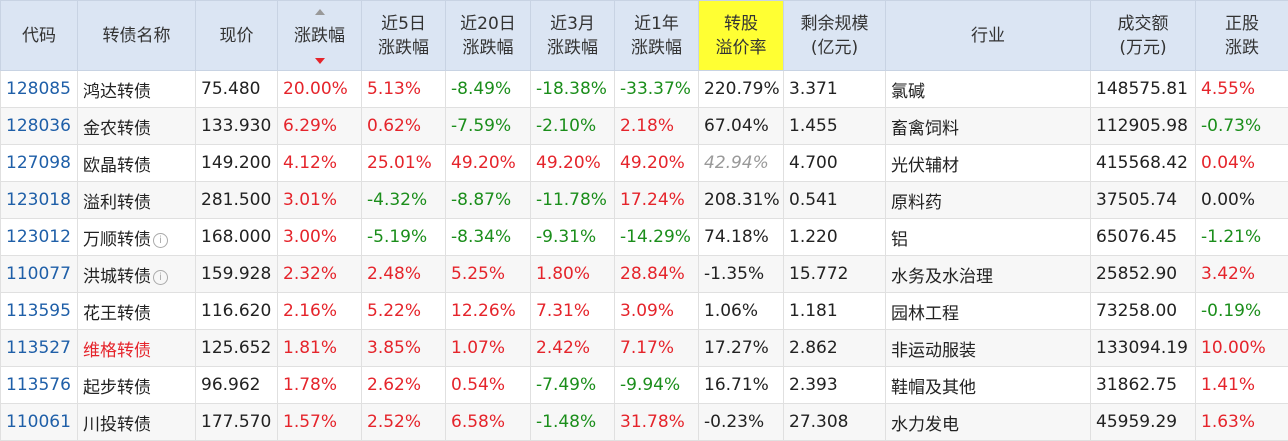 The height and width of the screenshot is (441, 1288). What do you see at coordinates (925, 425) in the screenshot?
I see `cell-text: 水力发电` at bounding box center [925, 425].